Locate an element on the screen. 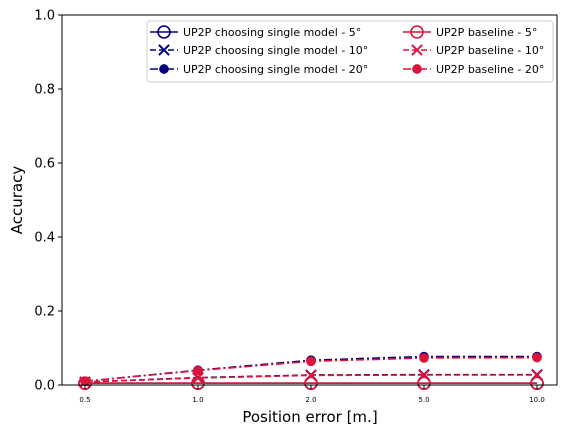 The width and height of the screenshot is (568, 434). x-axis-label: Position error [m.] is located at coordinates (309, 417).